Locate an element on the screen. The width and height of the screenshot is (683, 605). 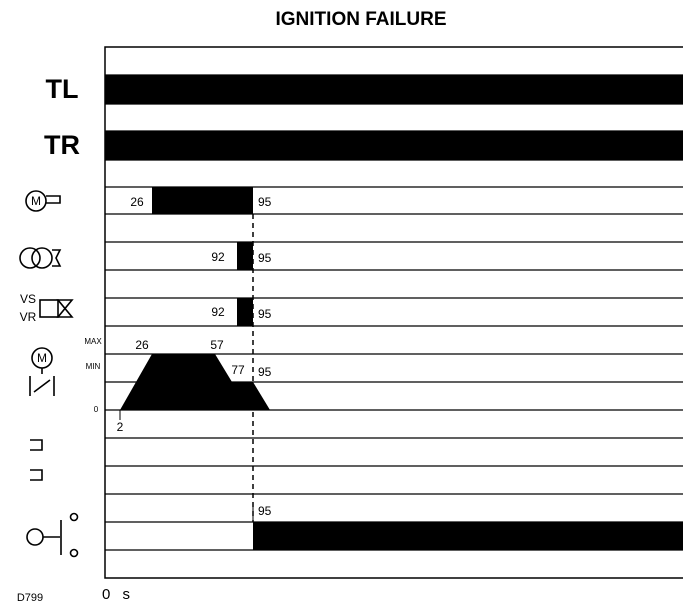
code: D799 is located at coordinates (30, 598).